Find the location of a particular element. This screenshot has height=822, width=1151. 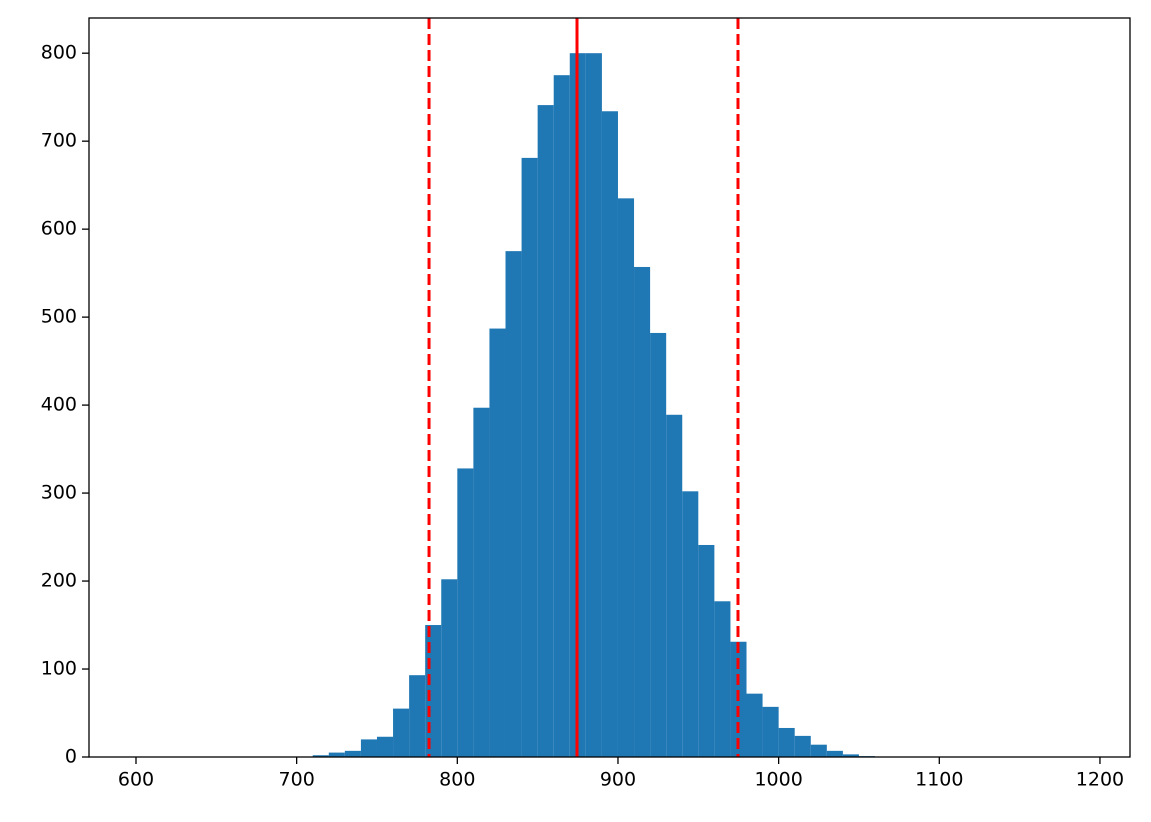

x-tick-label: 900 is located at coordinates (618, 780).